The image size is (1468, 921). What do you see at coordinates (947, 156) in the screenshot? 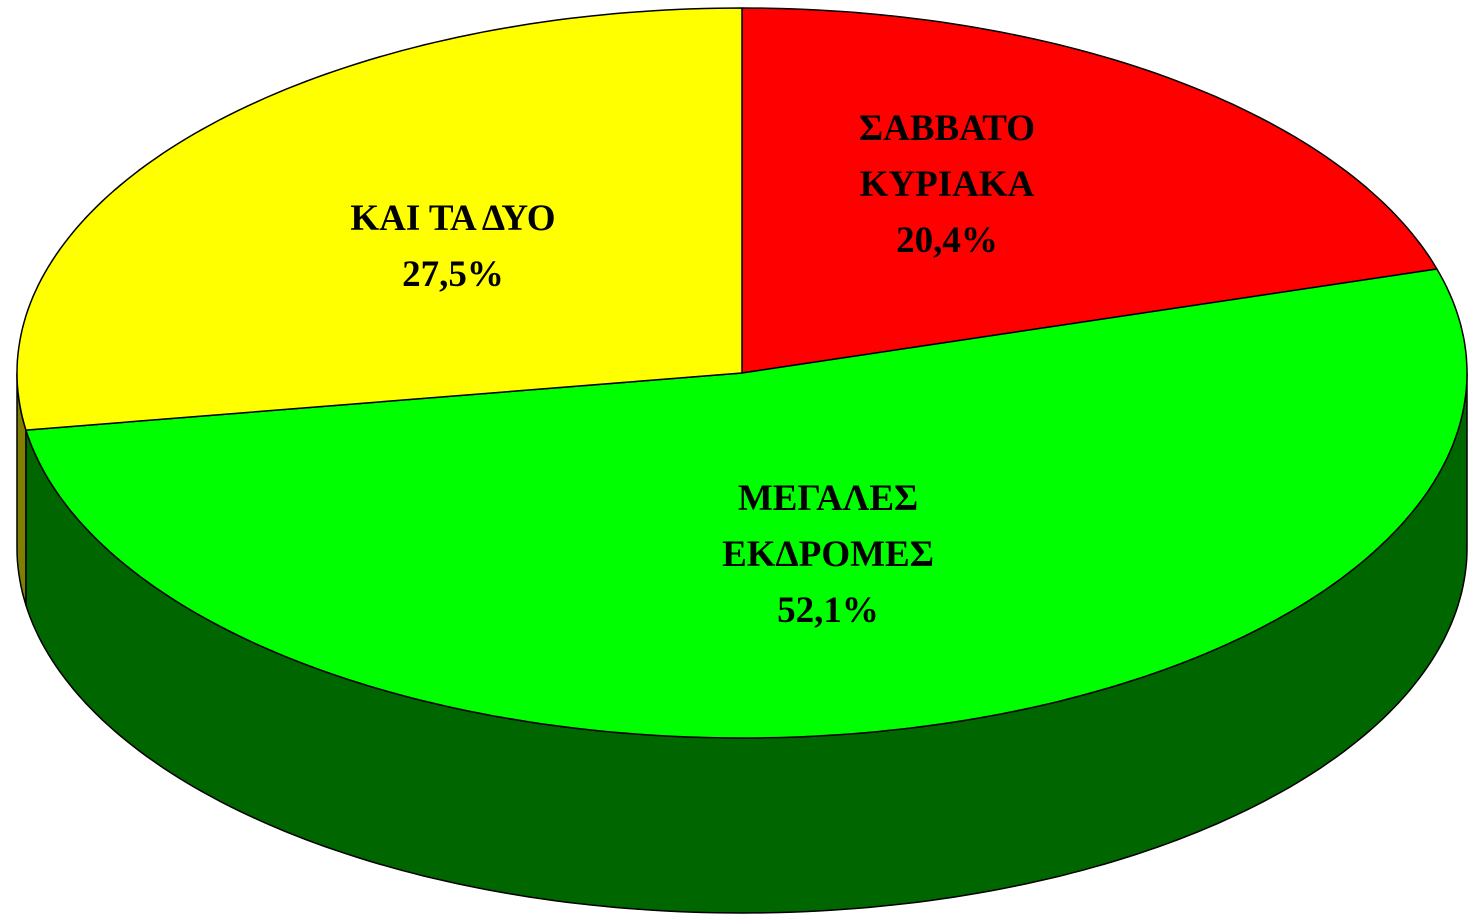
I see `slice-label: ΣΑΒΒΑΤΟ ΚΥΡΙΑΚΑ` at bounding box center [947, 156].